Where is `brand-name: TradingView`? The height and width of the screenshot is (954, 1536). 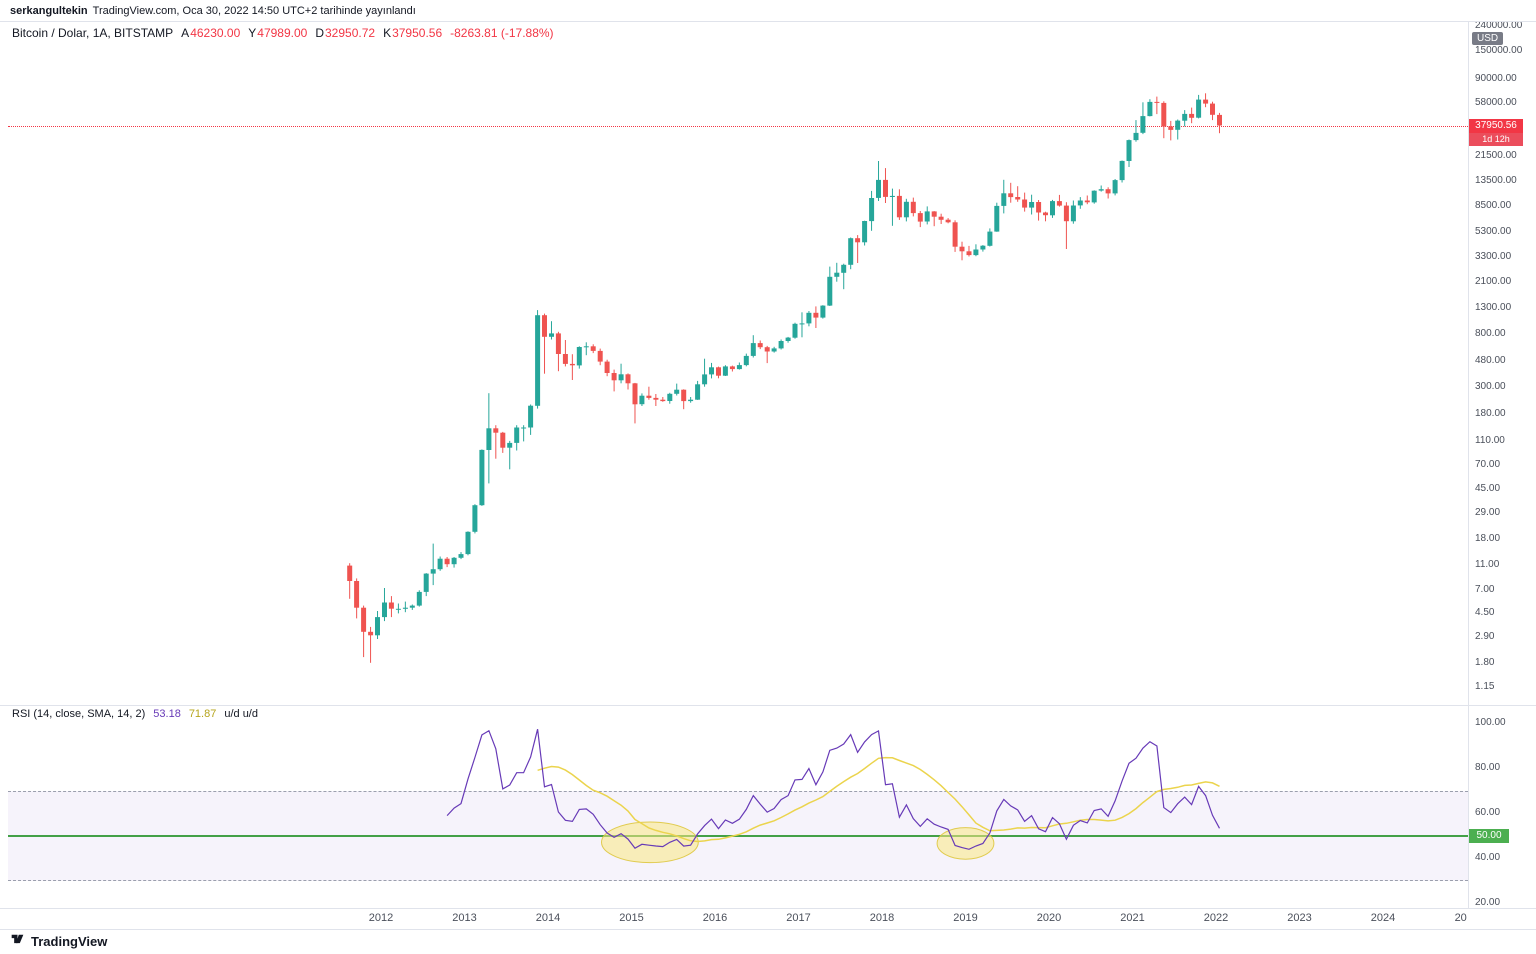
brand-name: TradingView is located at coordinates (69, 941).